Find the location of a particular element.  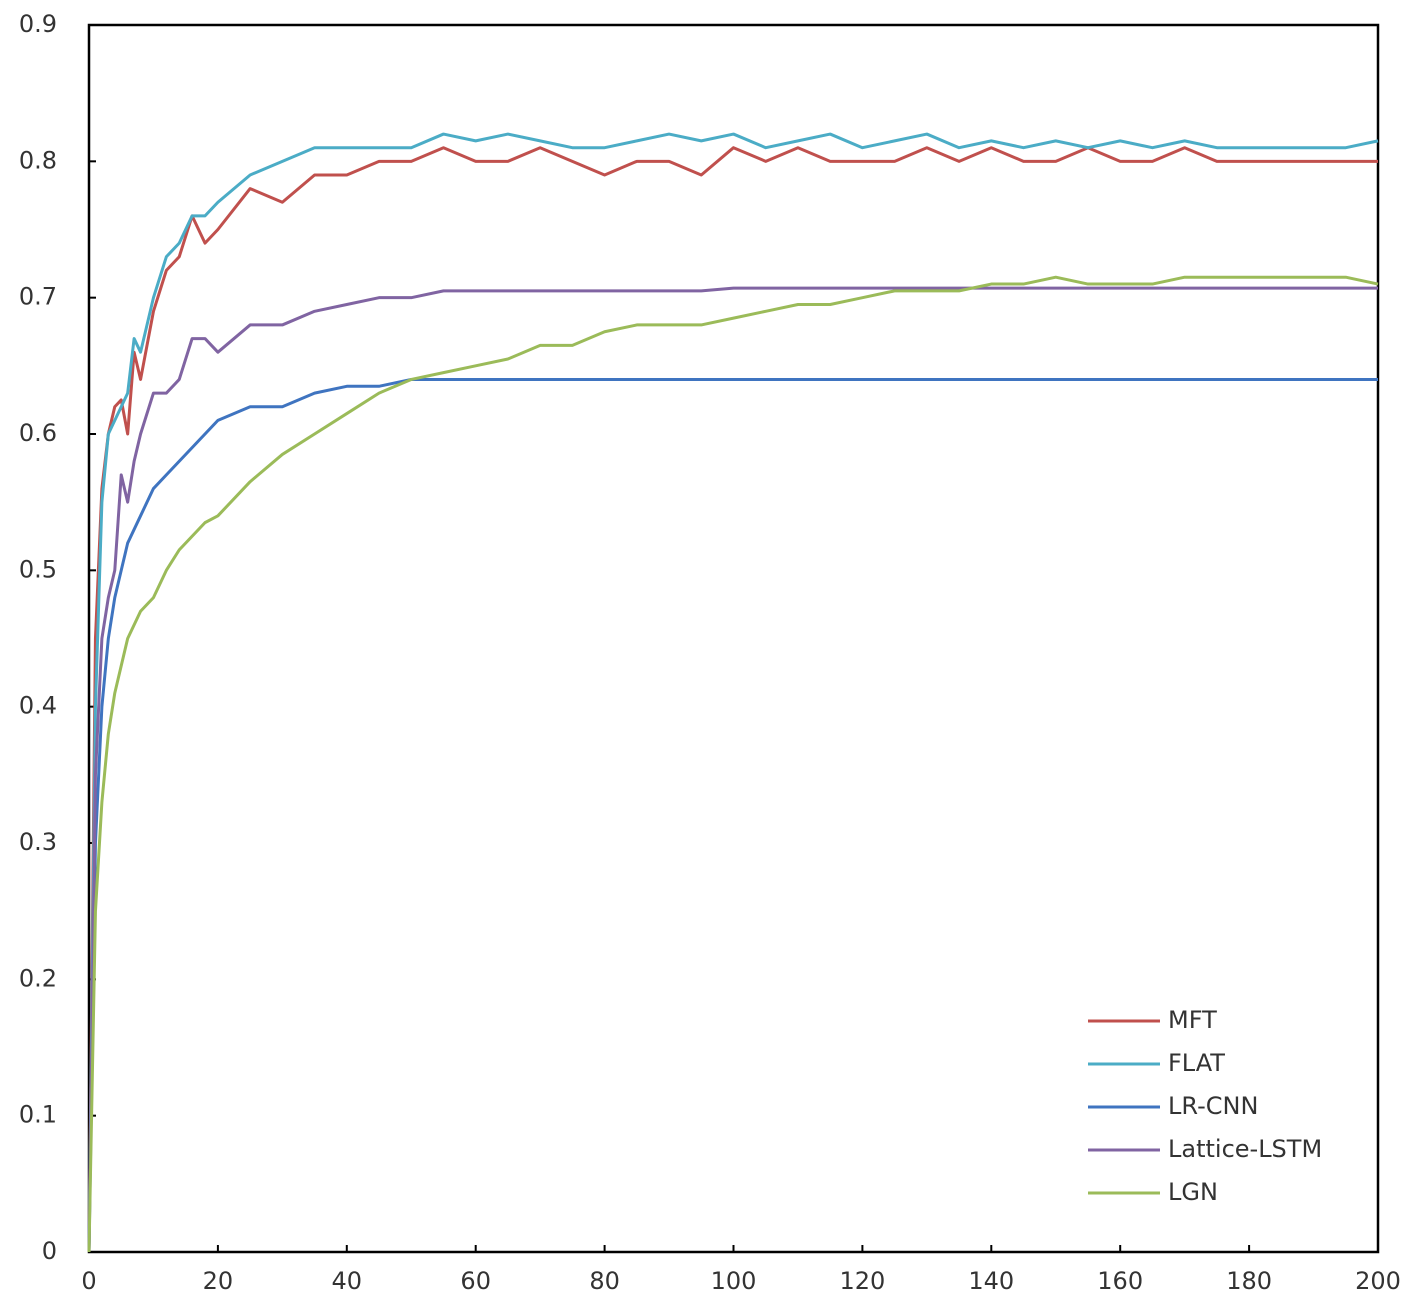

y-tick-label: 0.3 is located at coordinates (38, 842).